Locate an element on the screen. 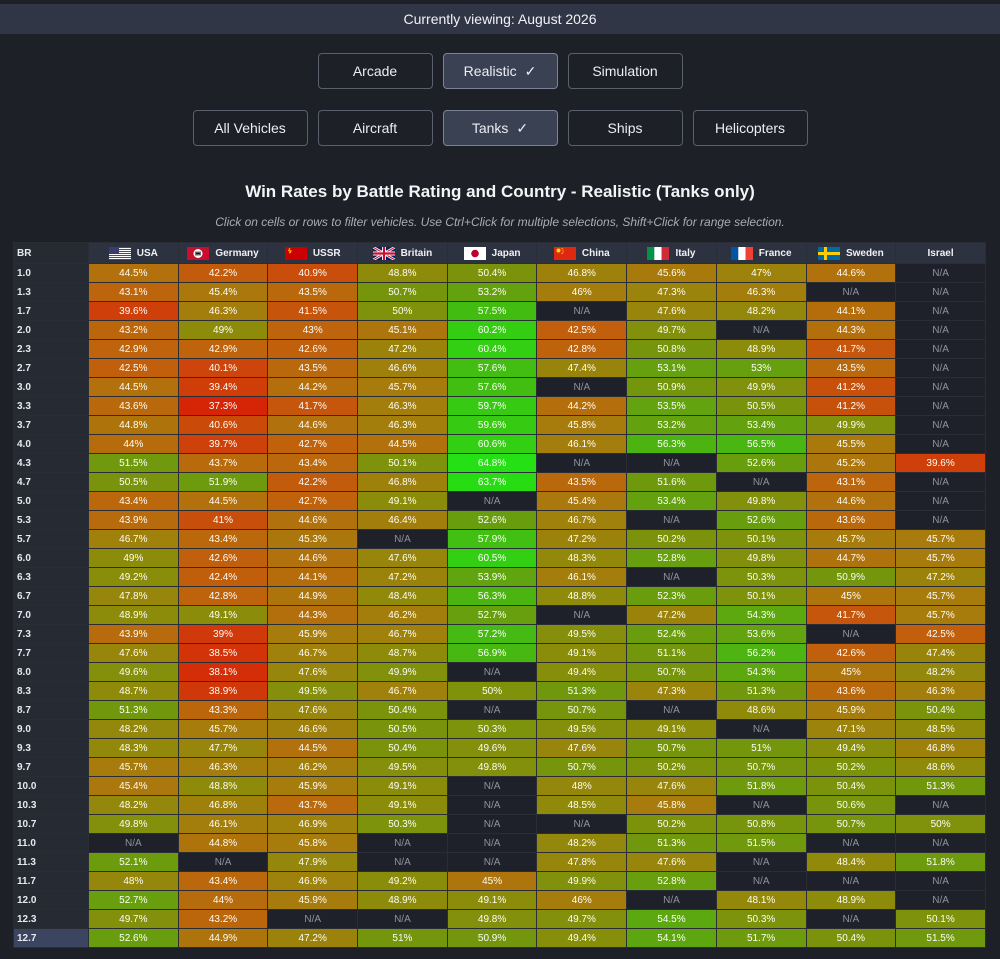  winrate-cell: 44.2% is located at coordinates (313, 387).